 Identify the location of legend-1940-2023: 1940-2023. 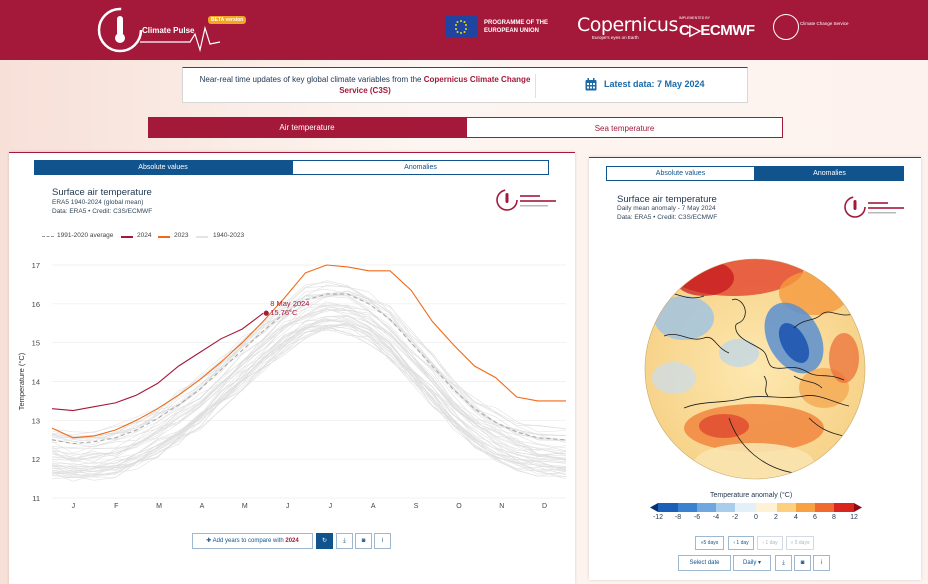
(229, 235).